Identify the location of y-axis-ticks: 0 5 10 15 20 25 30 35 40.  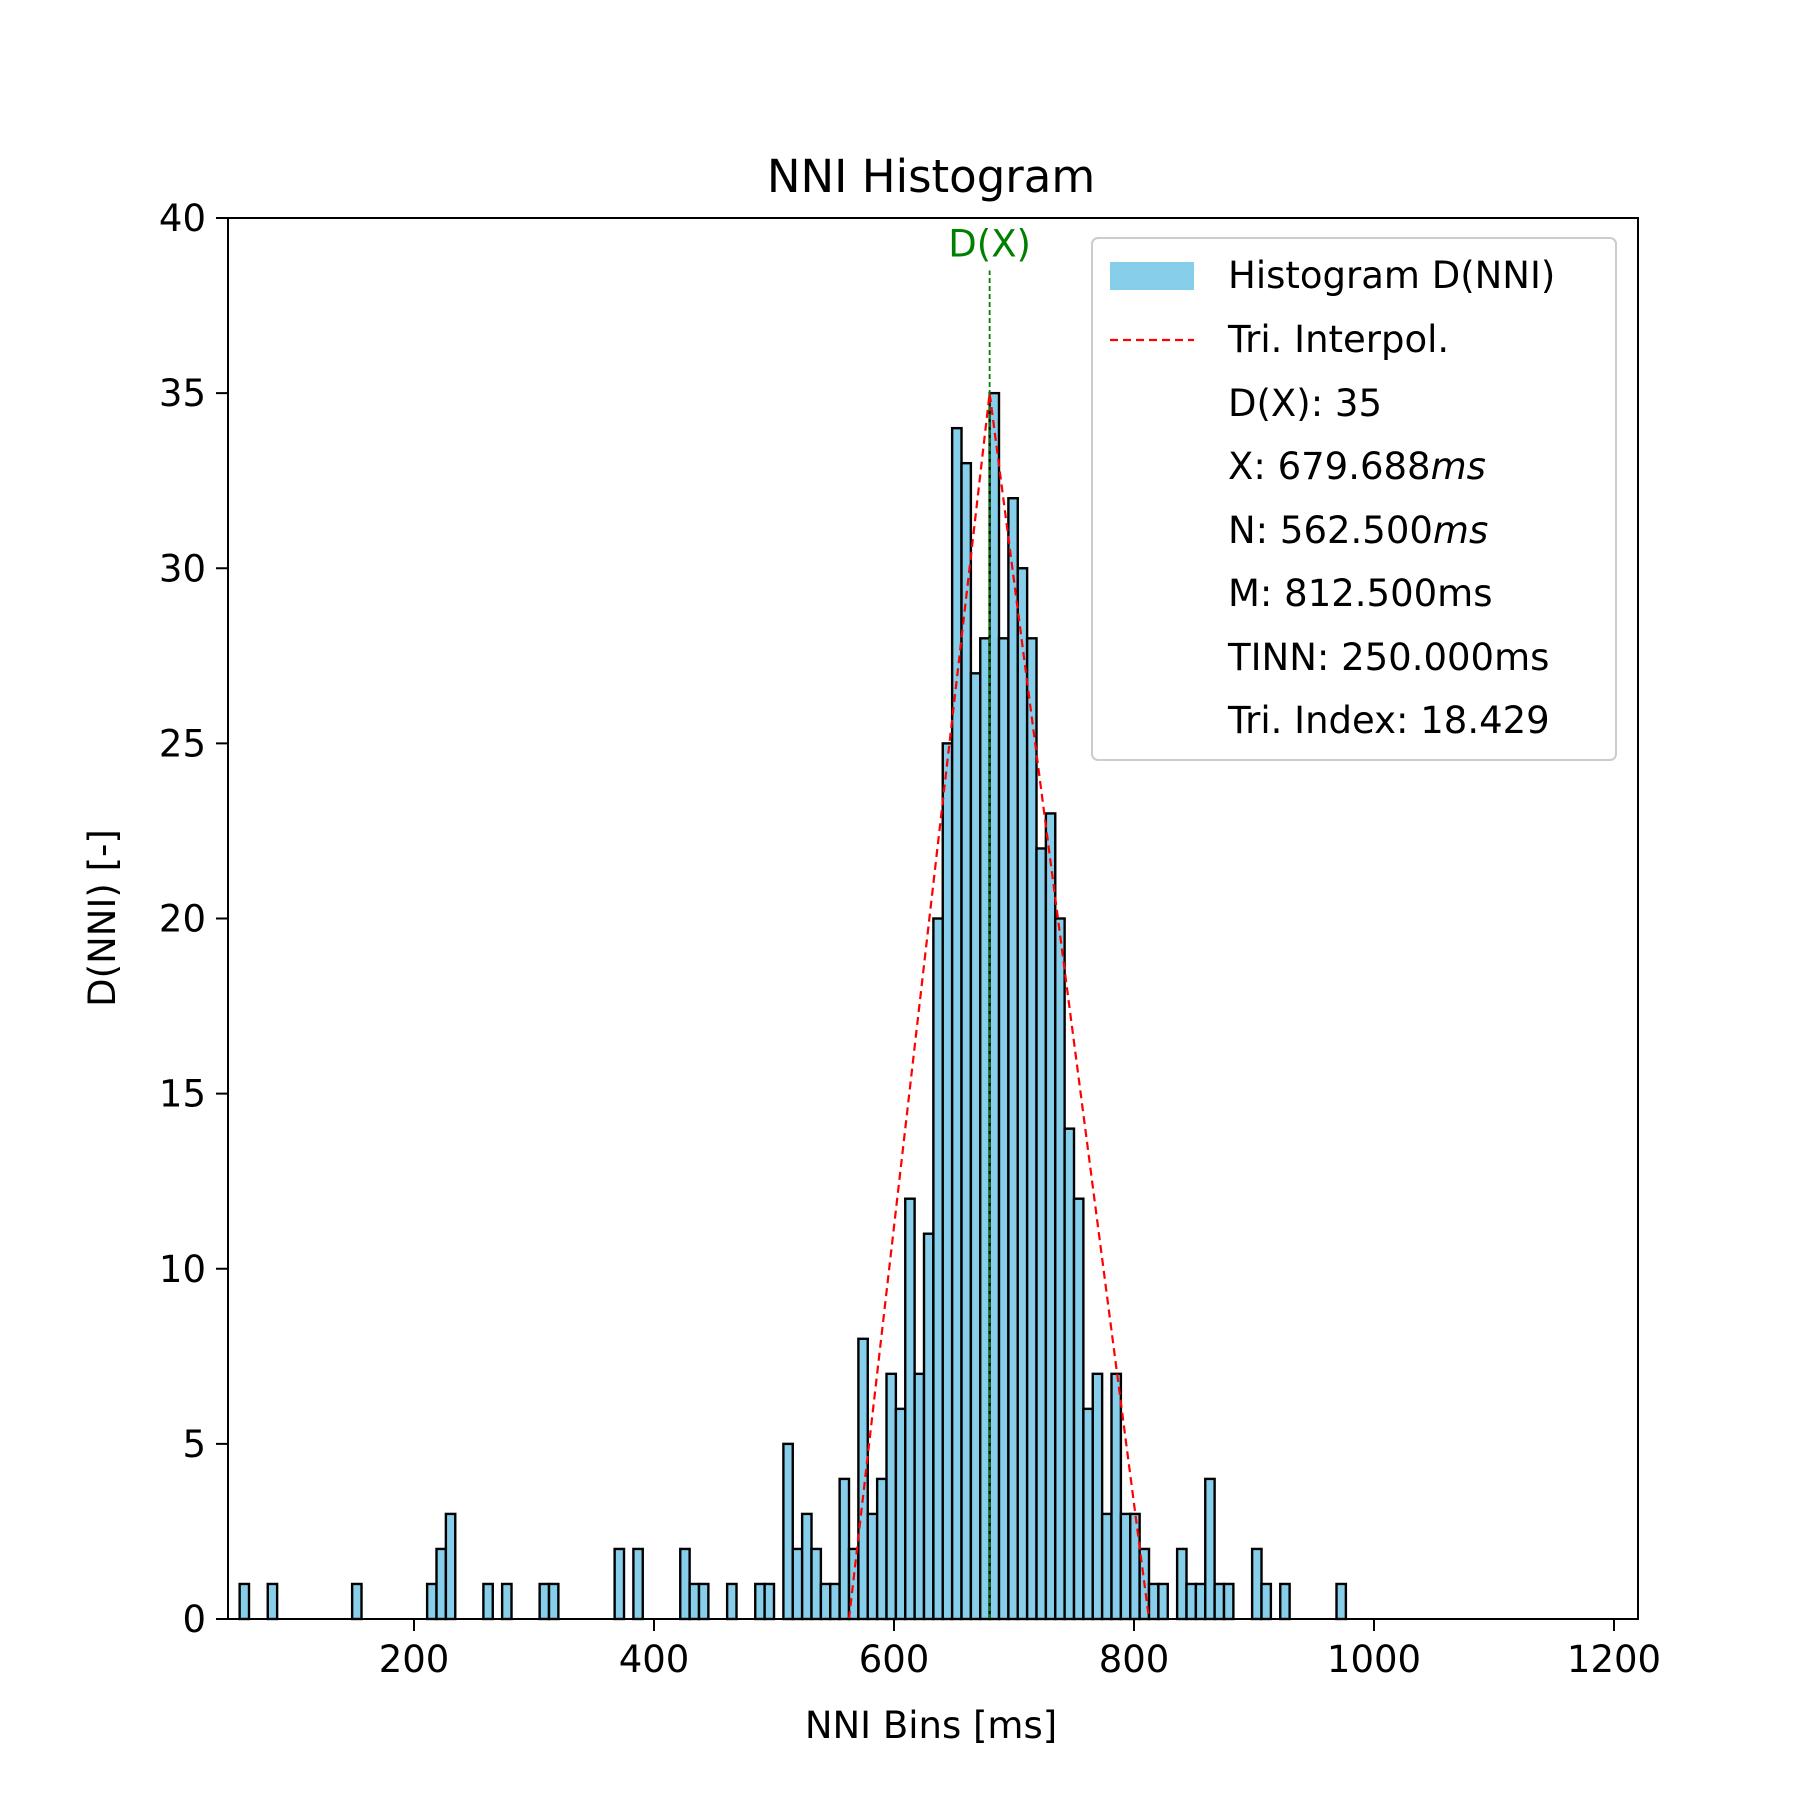
(193, 919).